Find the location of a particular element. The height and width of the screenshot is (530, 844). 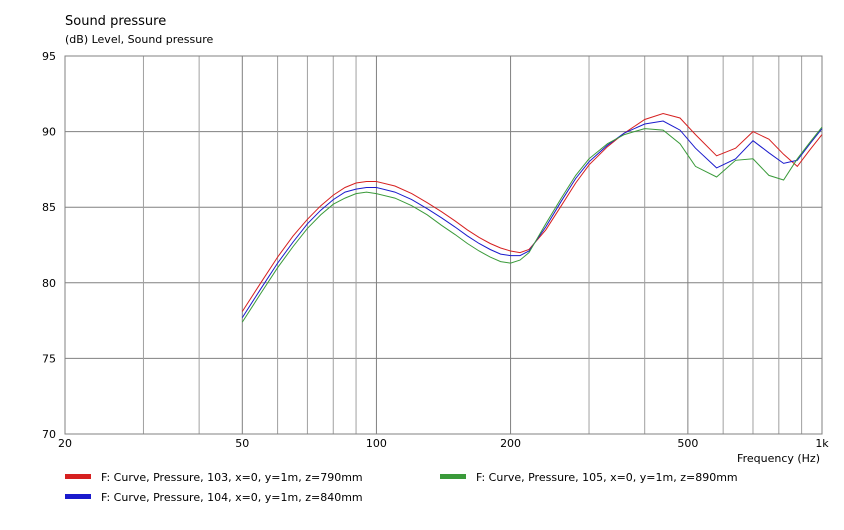

chart-subtitle: (dB) Level, Sound pressure is located at coordinates (139, 39).